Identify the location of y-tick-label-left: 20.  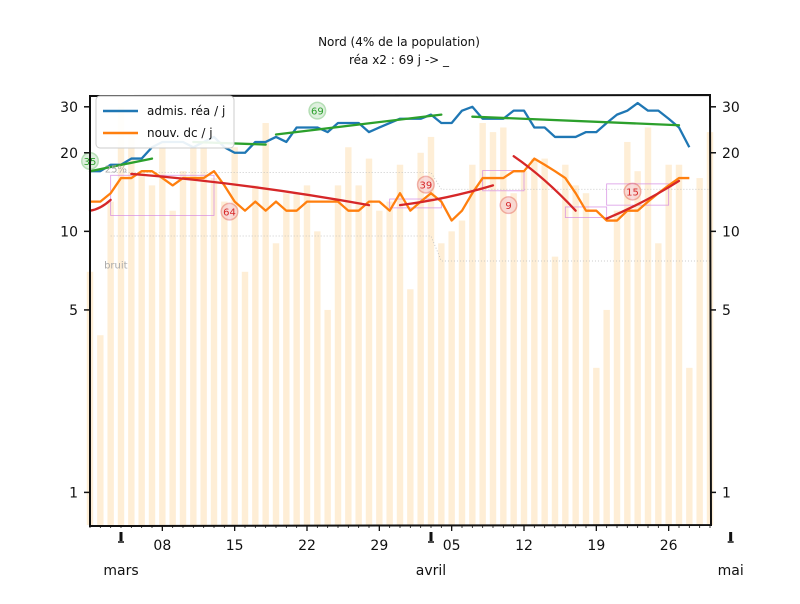
(69, 154).